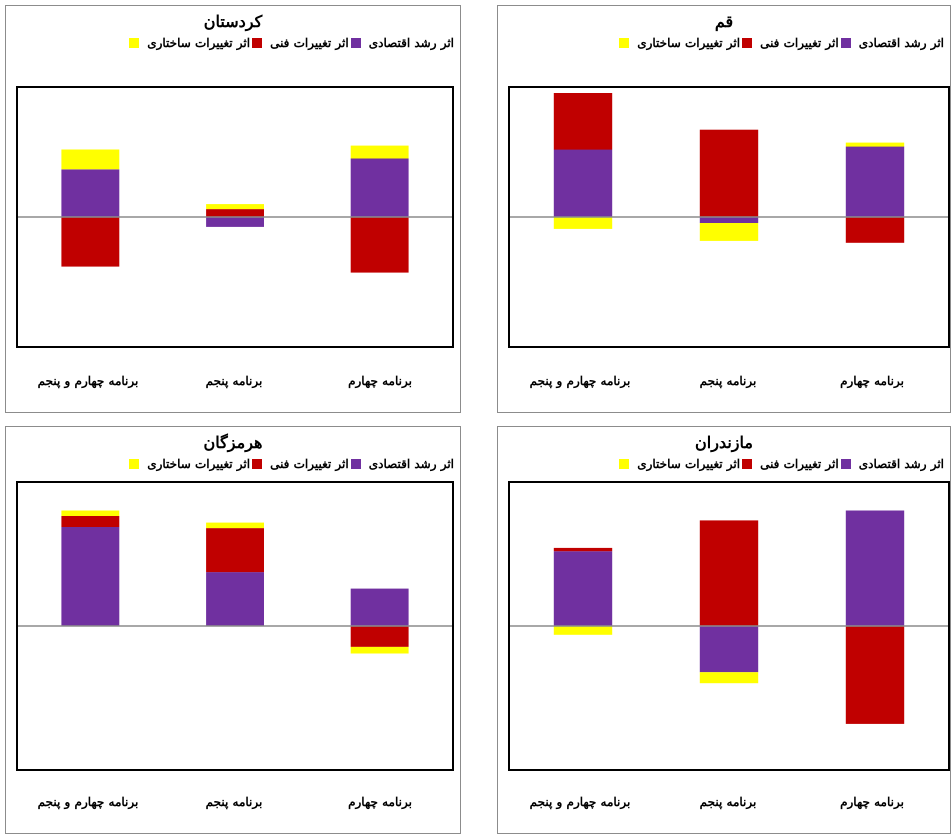 The width and height of the screenshot is (951, 840). What do you see at coordinates (724, 442) in the screenshot?
I see `chart-title: مازندران` at bounding box center [724, 442].